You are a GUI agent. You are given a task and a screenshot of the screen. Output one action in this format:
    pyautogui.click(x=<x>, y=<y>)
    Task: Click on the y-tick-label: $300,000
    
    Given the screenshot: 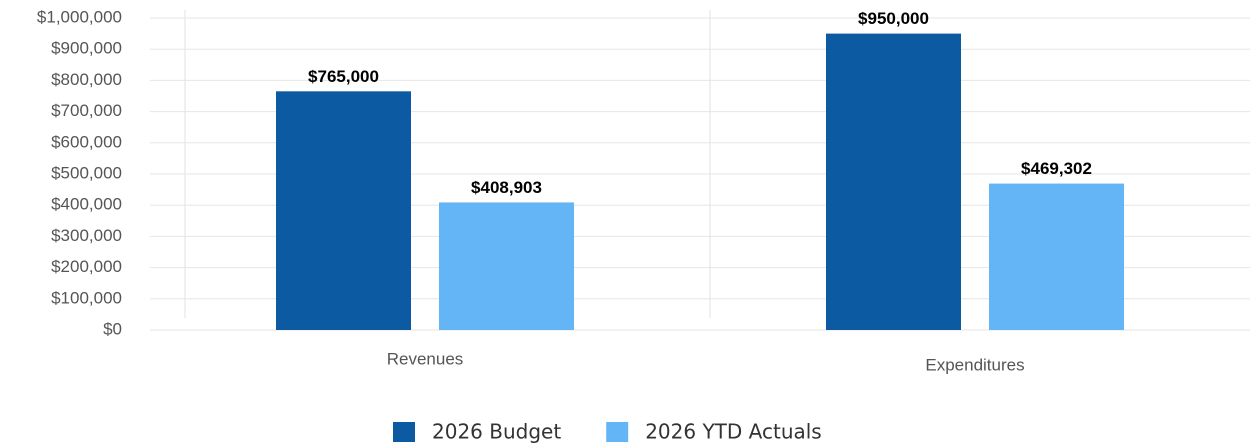 What is the action you would take?
    pyautogui.click(x=86, y=235)
    